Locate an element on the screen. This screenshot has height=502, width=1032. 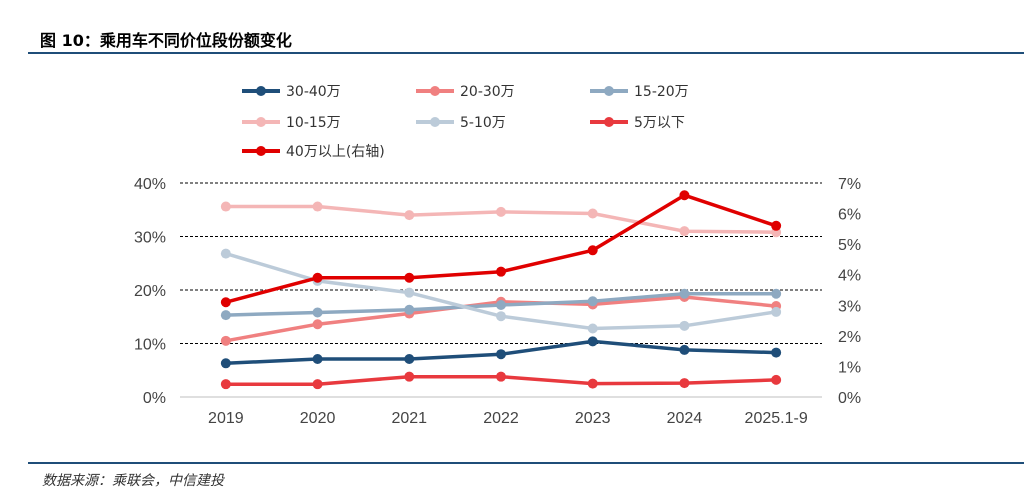
x-tick-label: 2022 is located at coordinates (501, 418).